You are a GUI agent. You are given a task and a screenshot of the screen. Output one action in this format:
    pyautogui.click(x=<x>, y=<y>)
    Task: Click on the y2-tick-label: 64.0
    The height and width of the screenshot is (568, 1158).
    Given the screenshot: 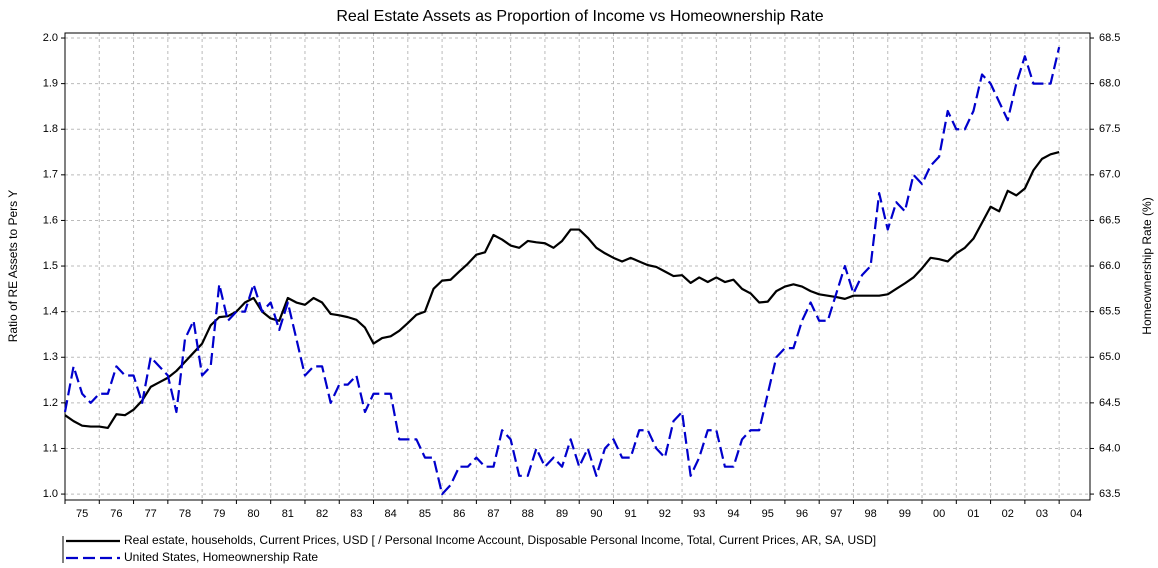 What is the action you would take?
    pyautogui.click(x=1109, y=448)
    